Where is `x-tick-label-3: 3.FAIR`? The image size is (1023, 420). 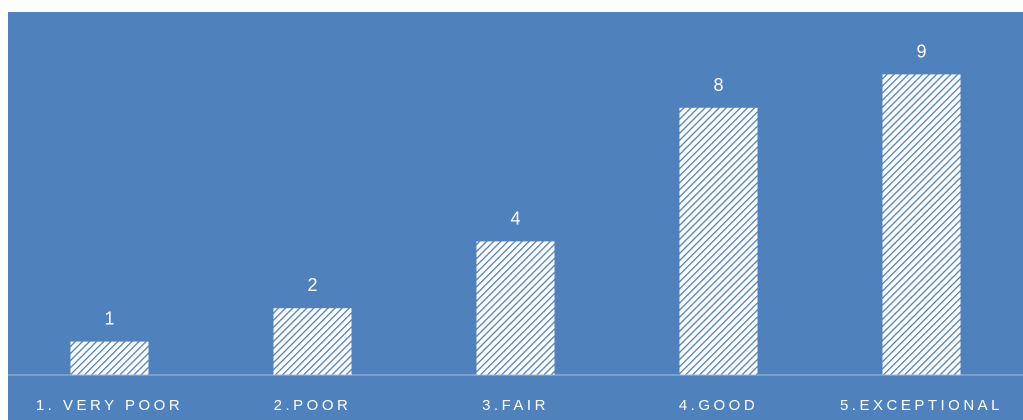
x-tick-label-3: 3.FAIR is located at coordinates (515, 405).